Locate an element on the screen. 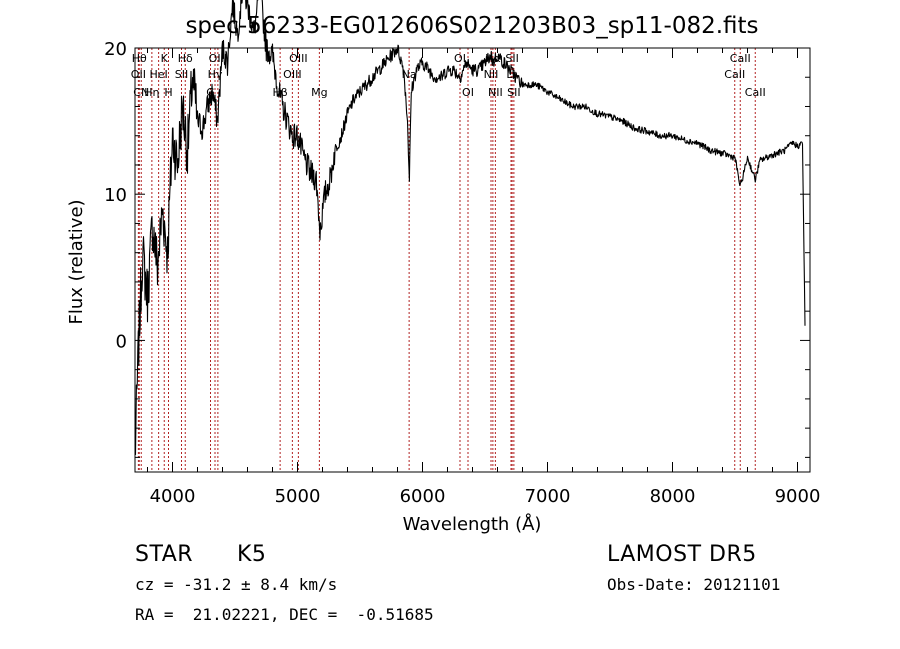  x-tick-label: 9000 is located at coordinates (798, 496).